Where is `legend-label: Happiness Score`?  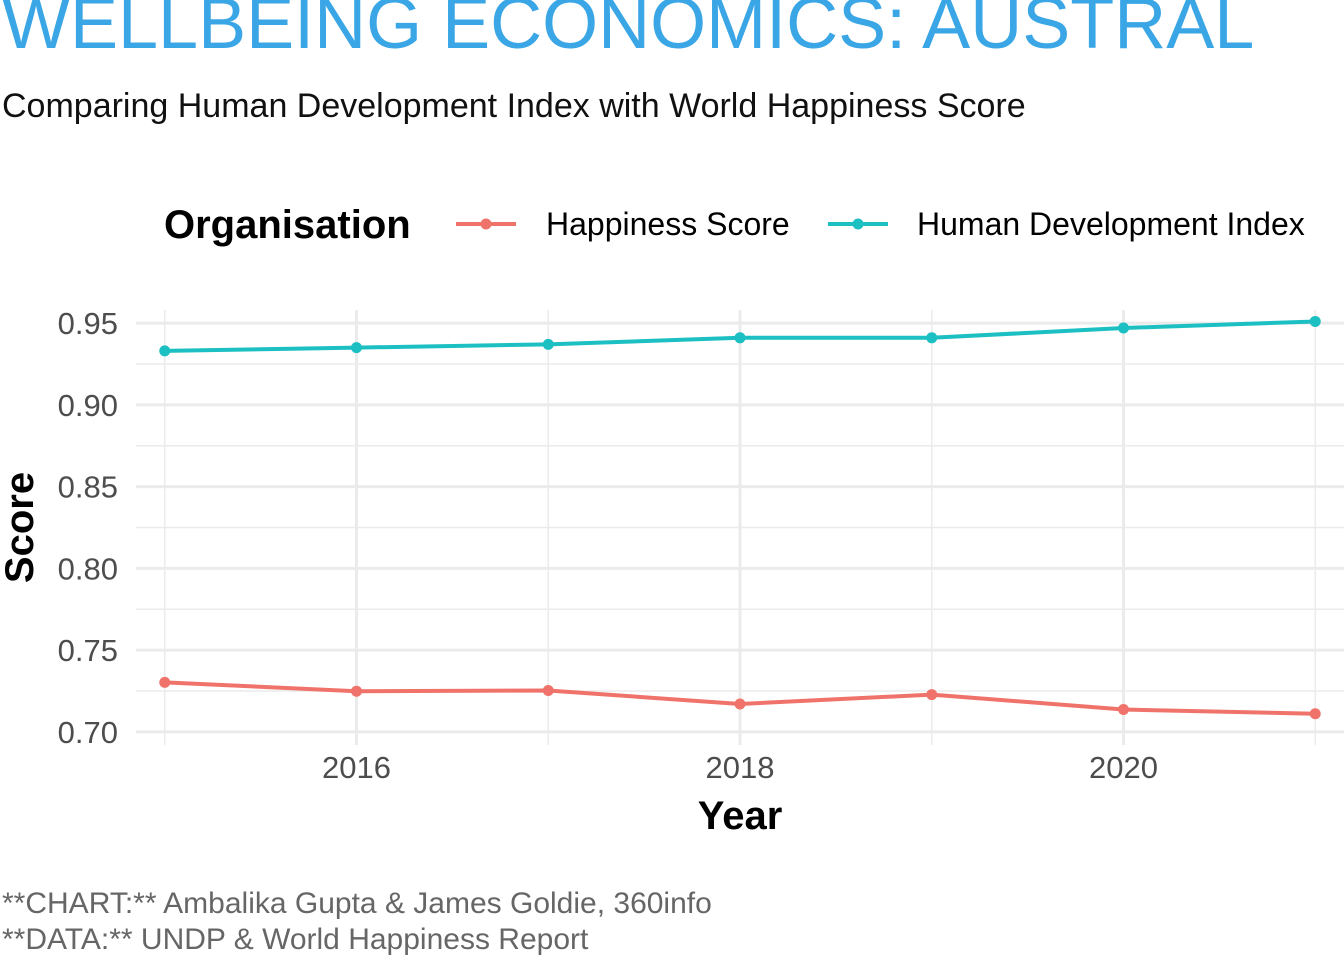 legend-label: Happiness Score is located at coordinates (668, 224).